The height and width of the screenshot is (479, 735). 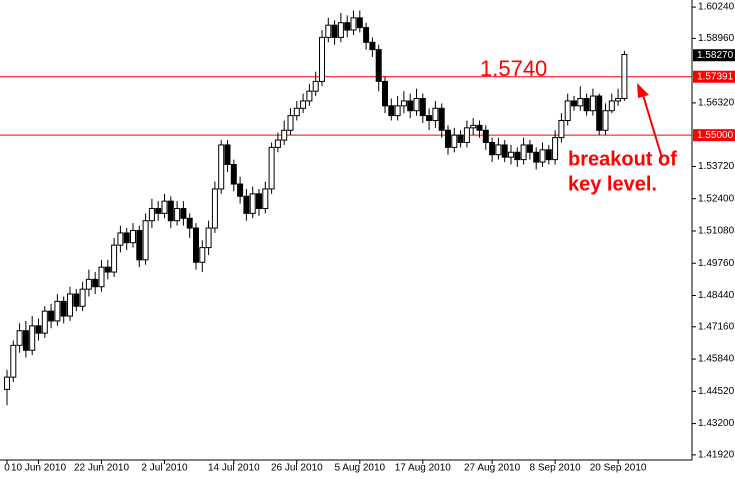 What do you see at coordinates (359, 468) in the screenshot?
I see `x-tick-label: 5 Aug 2010` at bounding box center [359, 468].